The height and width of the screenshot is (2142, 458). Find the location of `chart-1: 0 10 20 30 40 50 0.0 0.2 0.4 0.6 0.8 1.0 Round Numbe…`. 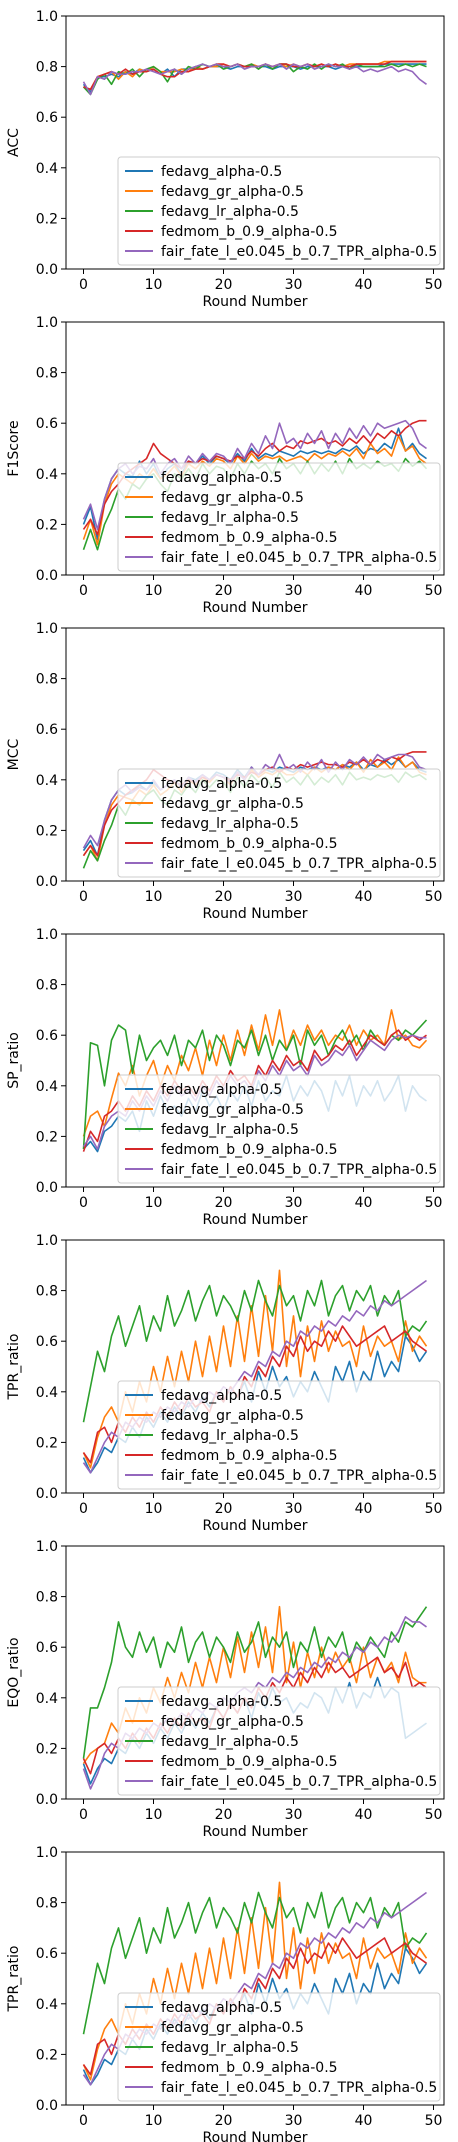

chart-1: 0 10 20 30 40 50 0.0 0.2 0.4 0.6 0.8 1.0 Round Numbe… is located at coordinates (225, 157).